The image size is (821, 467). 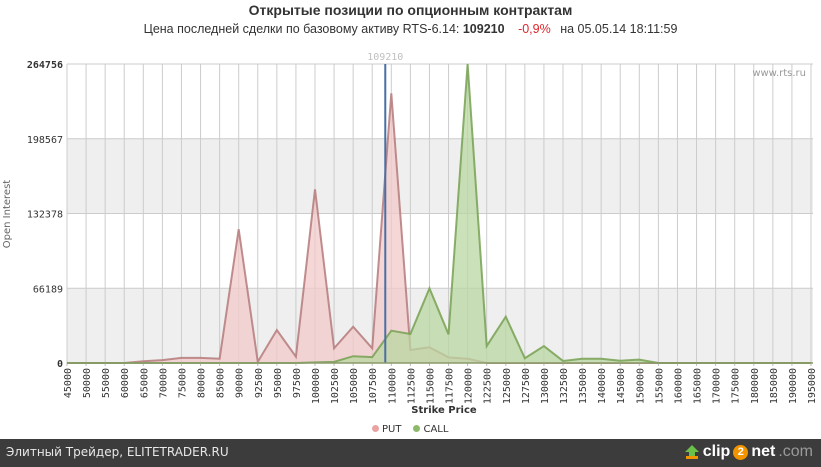 What do you see at coordinates (567, 29) in the screenshot?
I see `timestamp-prefix: на` at bounding box center [567, 29].